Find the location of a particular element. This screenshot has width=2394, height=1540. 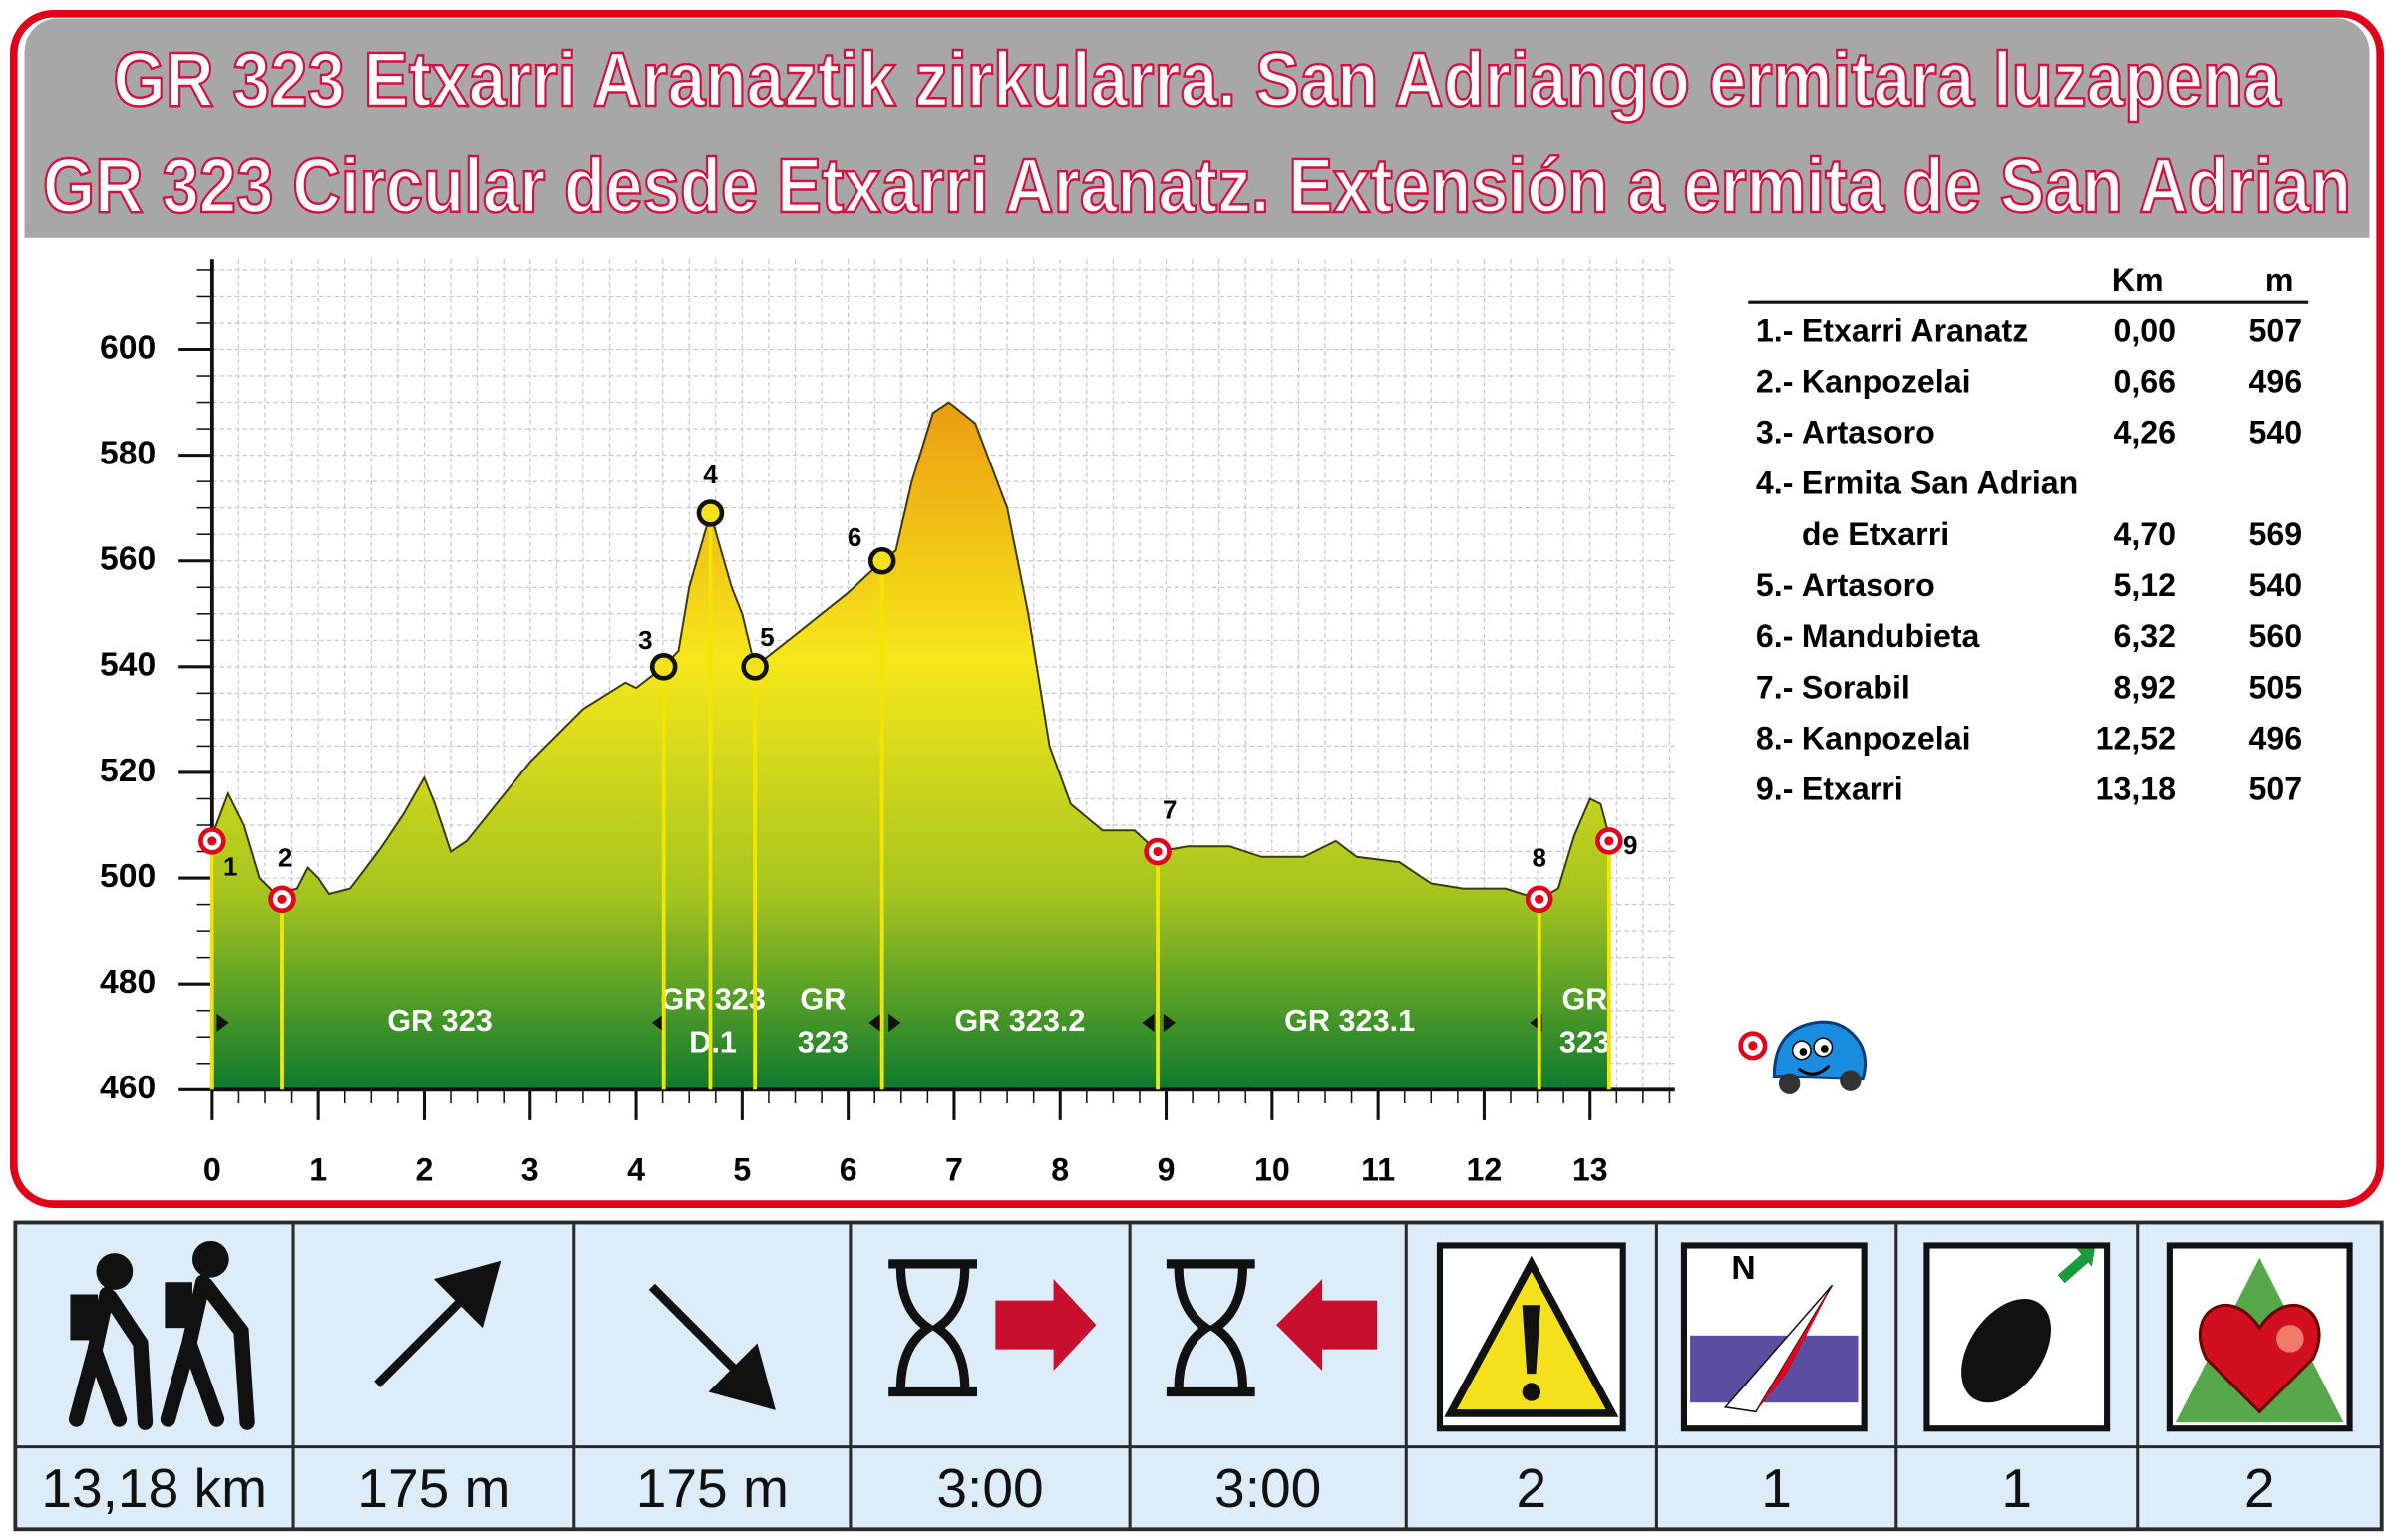

row-km: 0,00 is located at coordinates (2144, 330).